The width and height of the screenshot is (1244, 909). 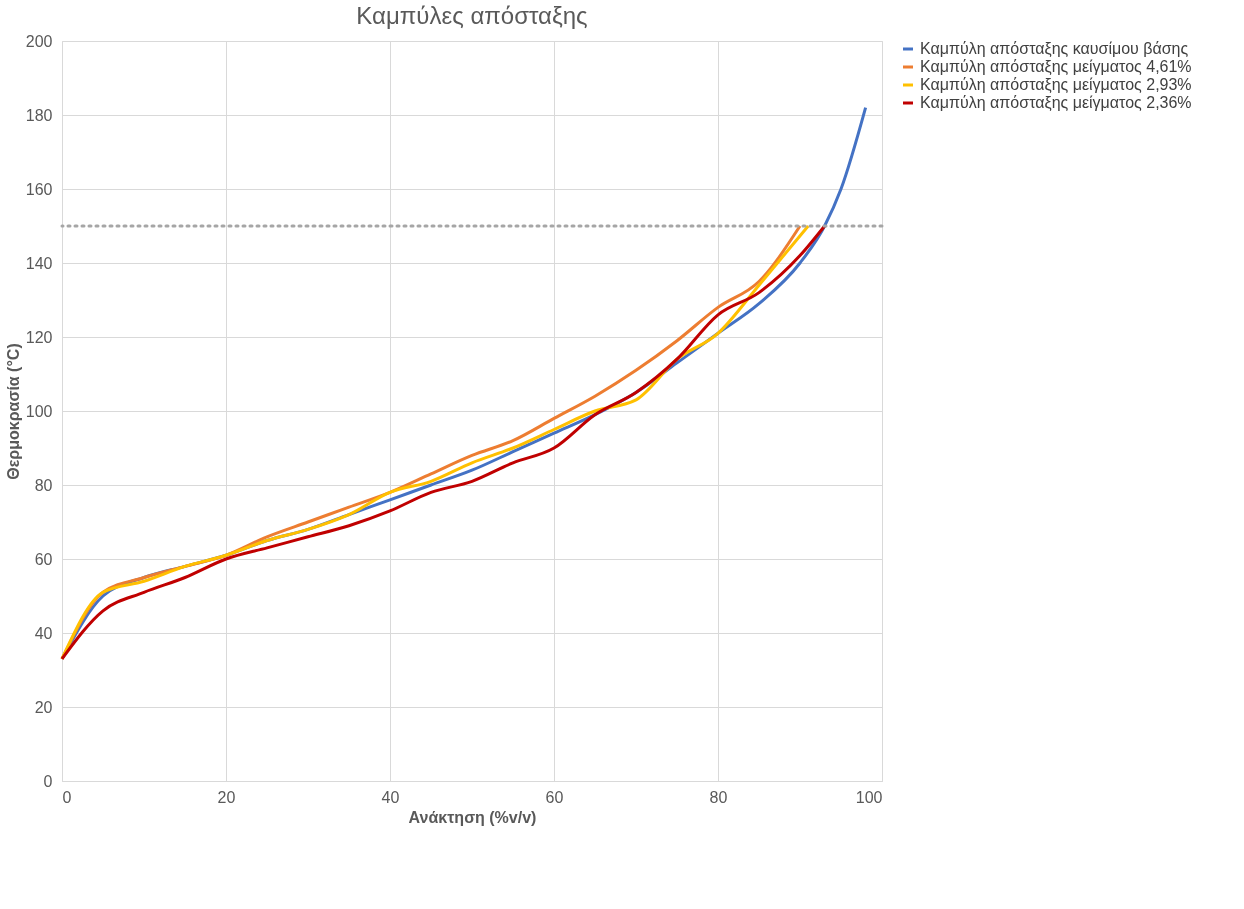 What do you see at coordinates (43, 633) in the screenshot?
I see `y-tick-label: 40` at bounding box center [43, 633].